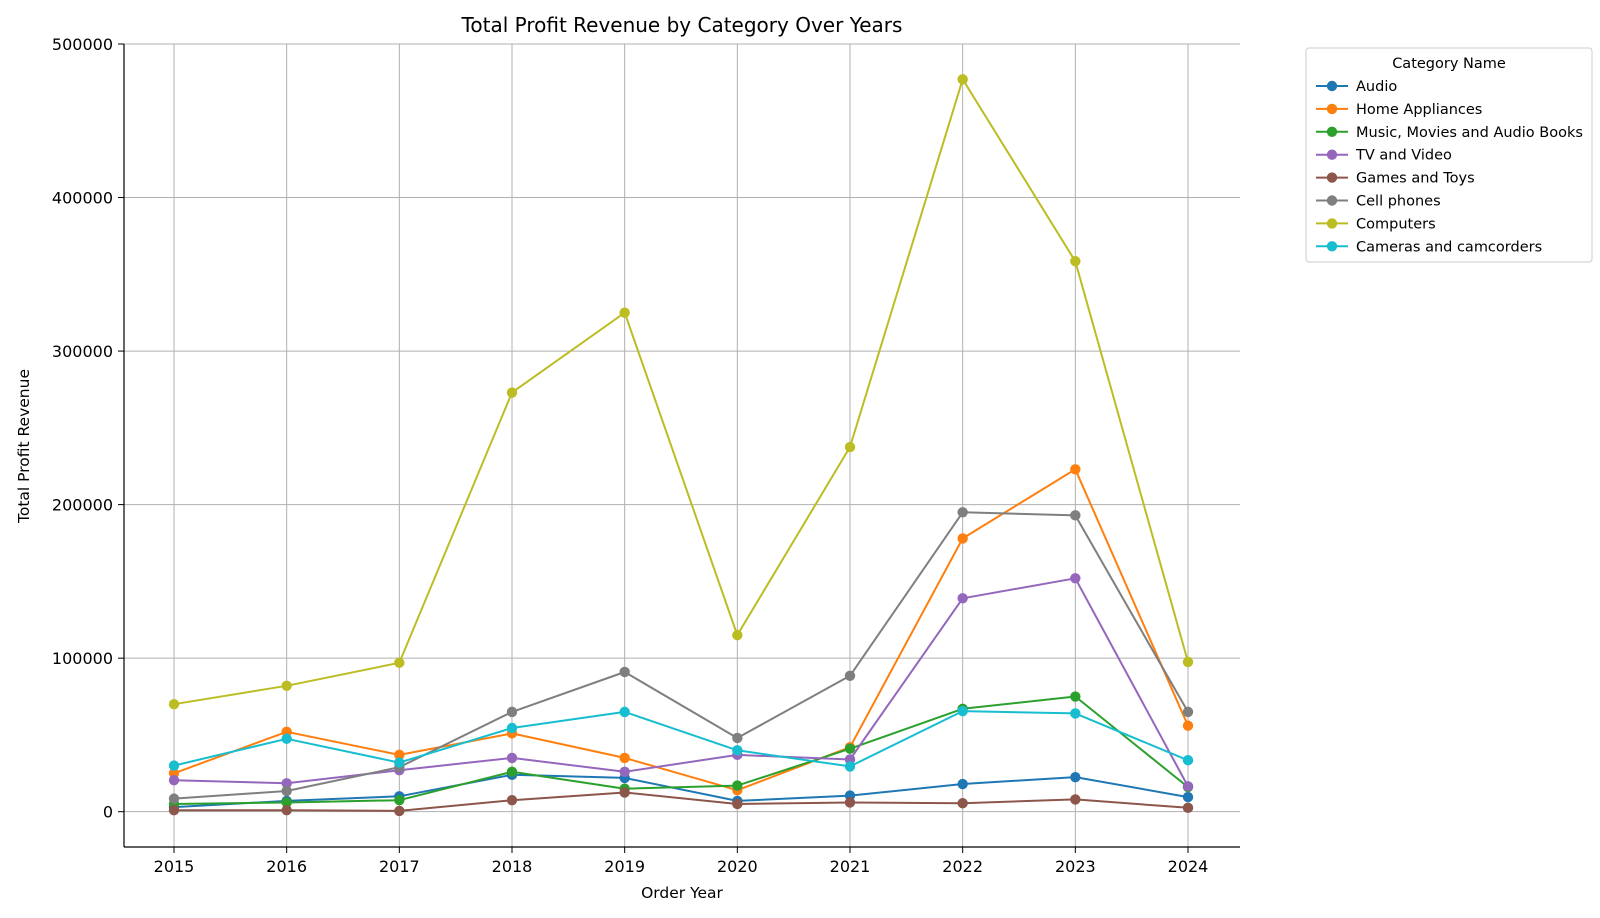  I want to click on y-tick-label: 200000, so click(82, 505).